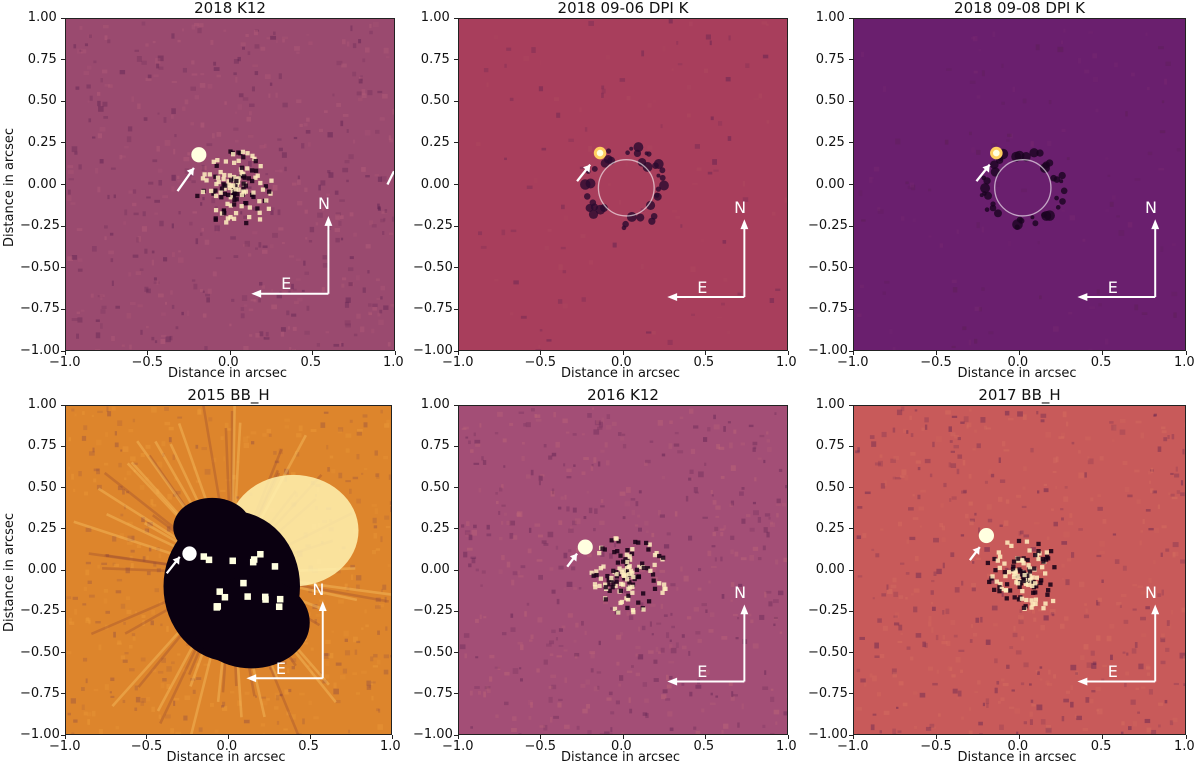  What do you see at coordinates (228, 395) in the screenshot?
I see `panel-title: 2015 BB_H` at bounding box center [228, 395].